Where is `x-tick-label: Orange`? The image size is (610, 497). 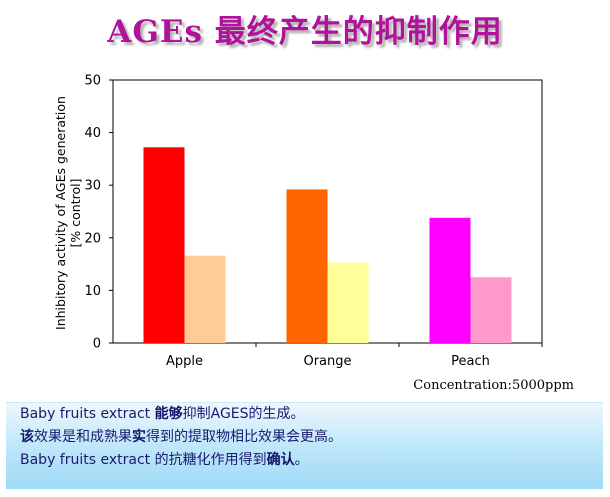 x-tick-label: Orange is located at coordinates (327, 361).